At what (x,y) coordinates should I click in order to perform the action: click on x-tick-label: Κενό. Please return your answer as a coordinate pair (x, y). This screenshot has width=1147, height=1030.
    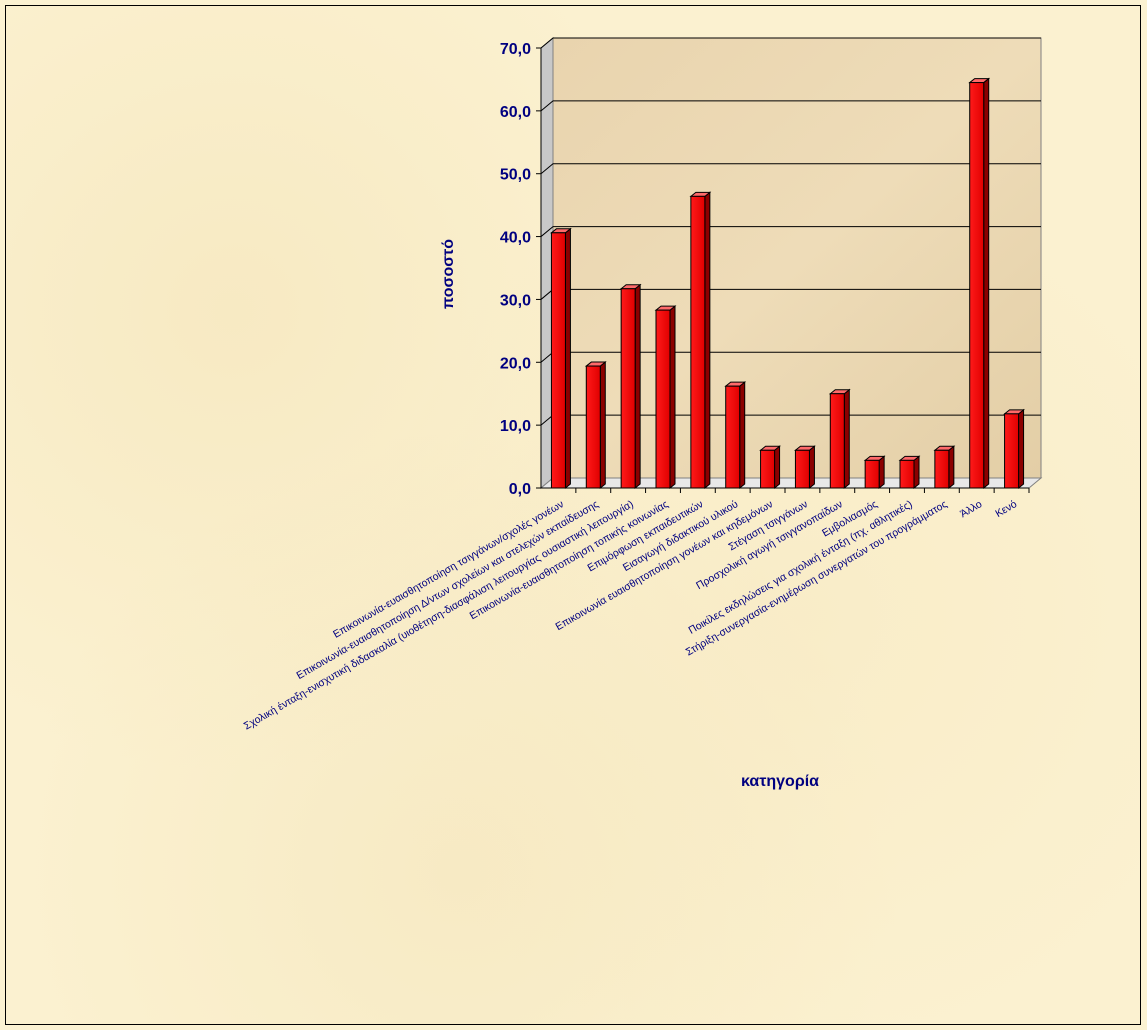
    Looking at the image, I should click on (1006, 509).